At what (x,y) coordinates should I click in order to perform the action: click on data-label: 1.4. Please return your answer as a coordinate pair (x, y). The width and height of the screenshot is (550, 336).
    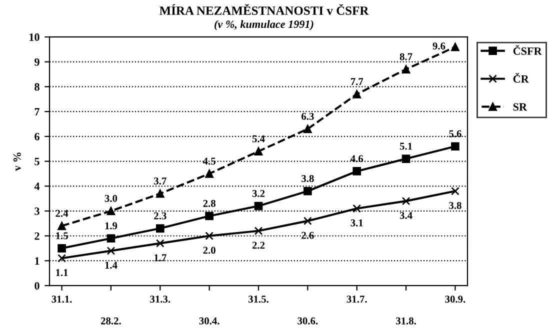
    Looking at the image, I should click on (111, 265).